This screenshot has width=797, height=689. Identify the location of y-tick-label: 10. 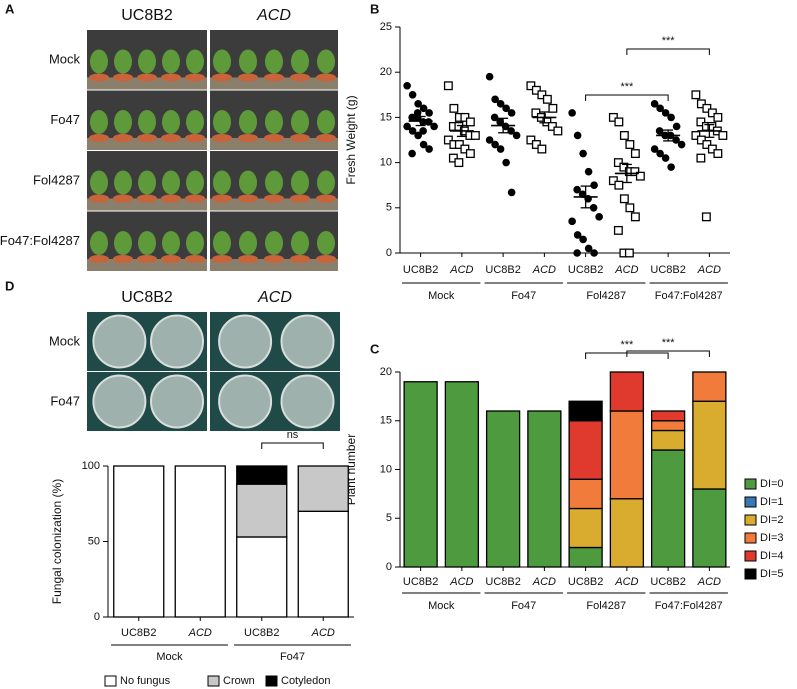
(386, 469).